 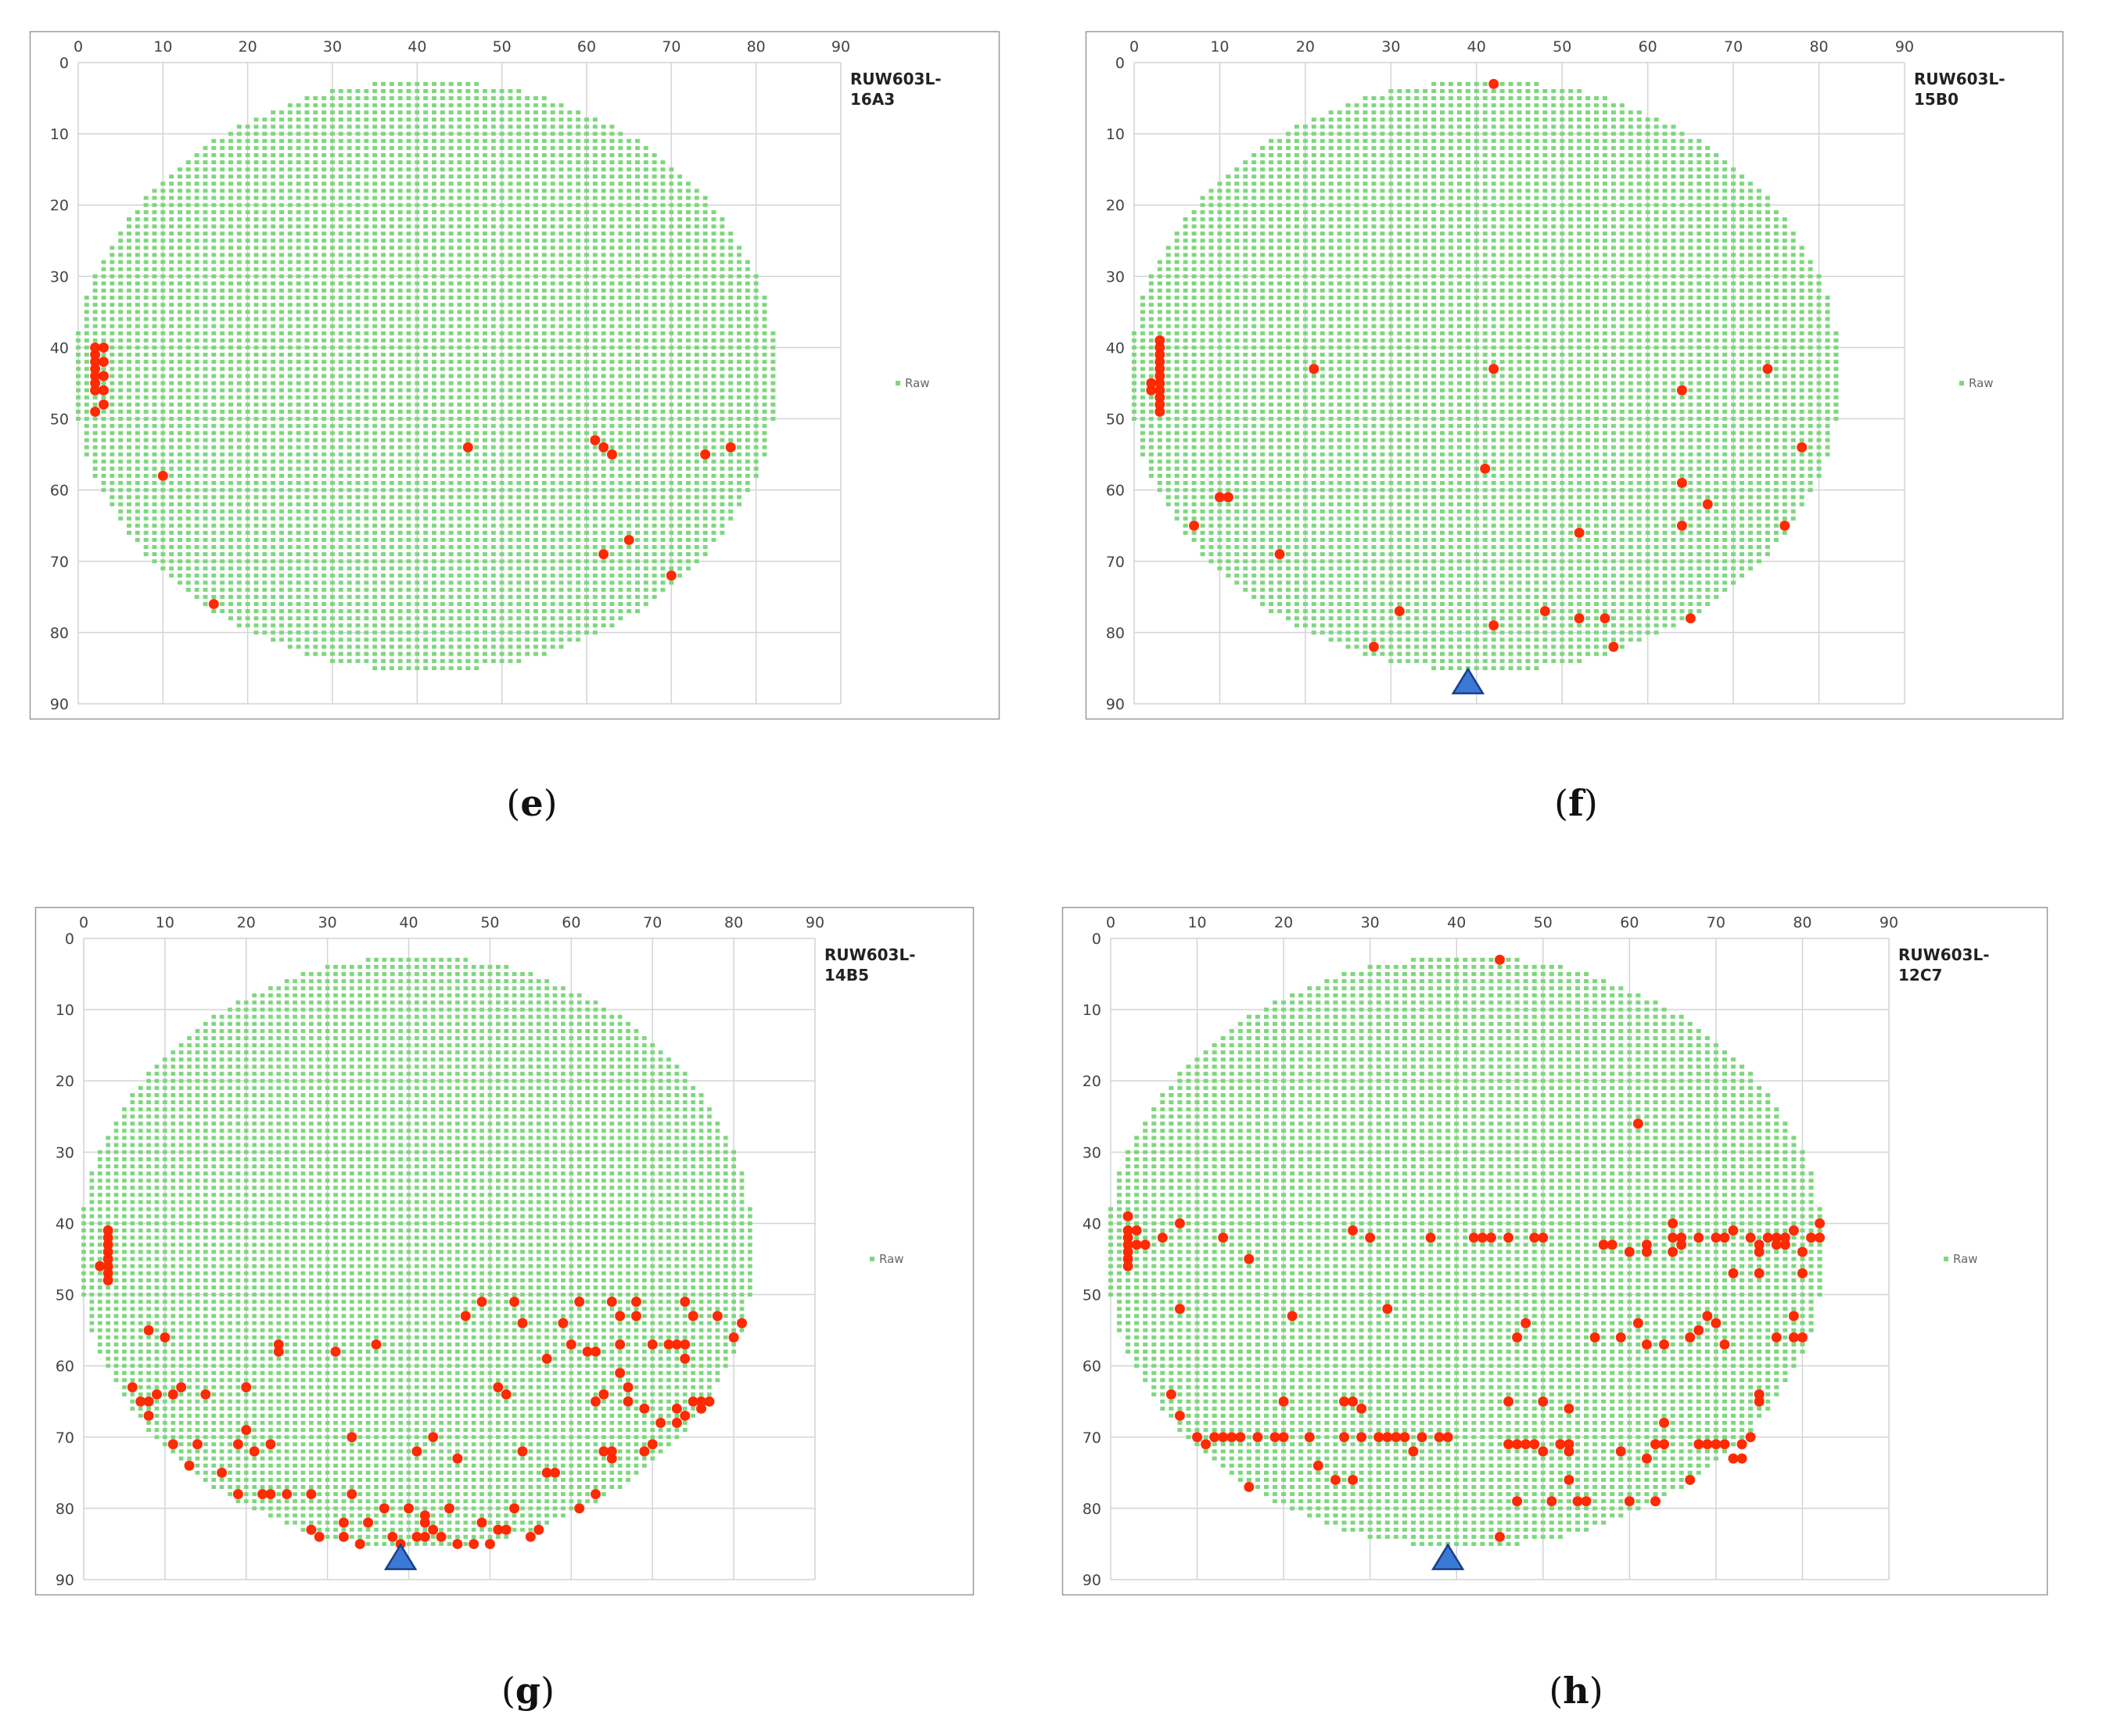 I want to click on y-tick-label: 60, so click(x=59, y=491).